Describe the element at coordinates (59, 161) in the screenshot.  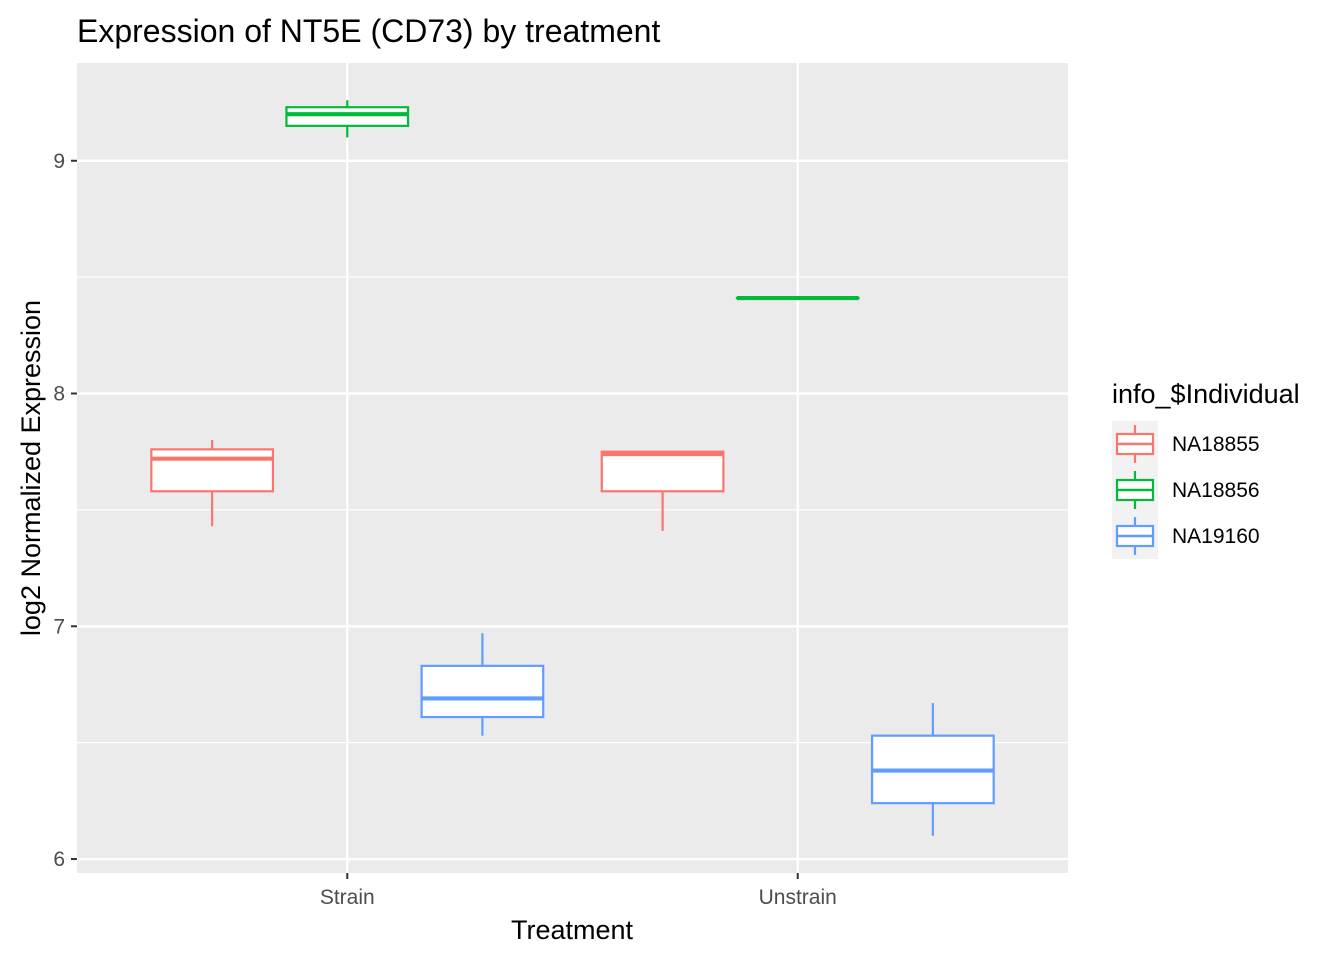
I see `y-tick-label: 9` at that location.